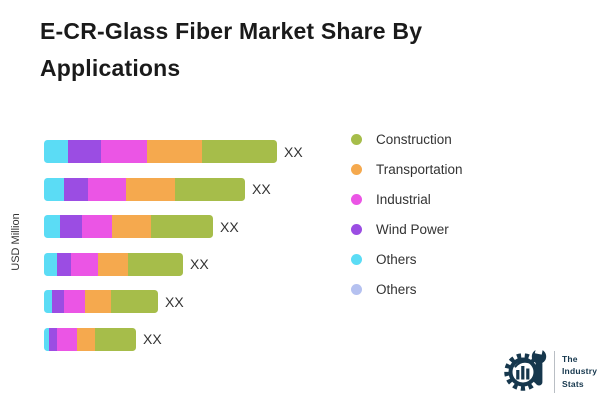  I want to click on legend-item-construction: Construction, so click(407, 139).